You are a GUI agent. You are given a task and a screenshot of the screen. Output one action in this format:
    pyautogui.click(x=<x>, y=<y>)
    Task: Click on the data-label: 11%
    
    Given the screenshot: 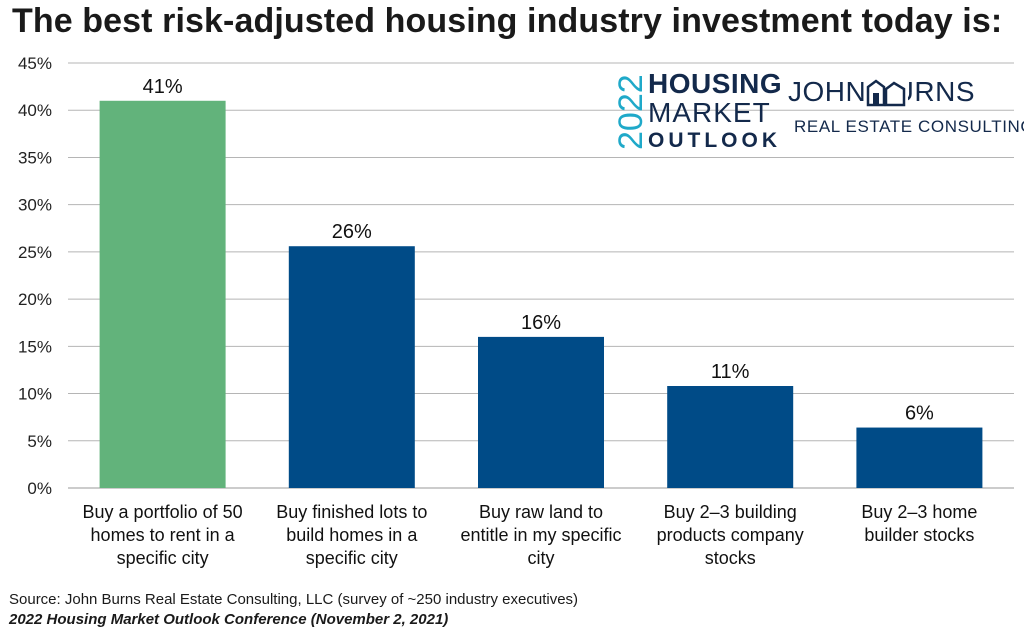 What is the action you would take?
    pyautogui.click(x=730, y=372)
    